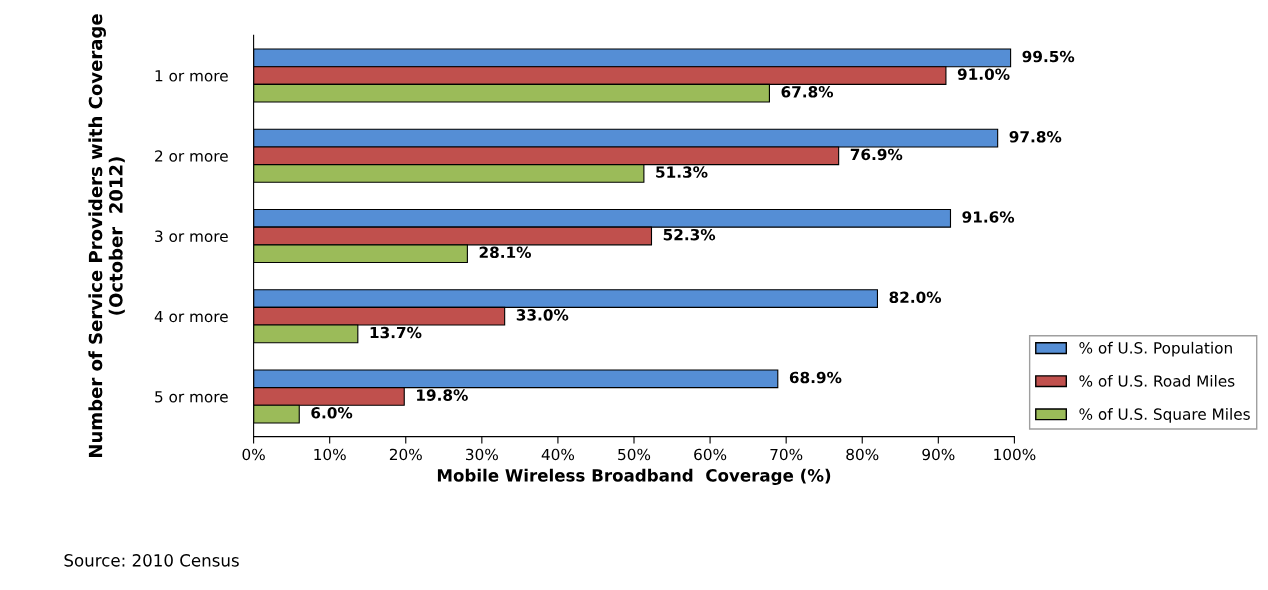 This screenshot has width=1268, height=590. What do you see at coordinates (689, 234) in the screenshot?
I see `data-label: 52.3%` at bounding box center [689, 234].